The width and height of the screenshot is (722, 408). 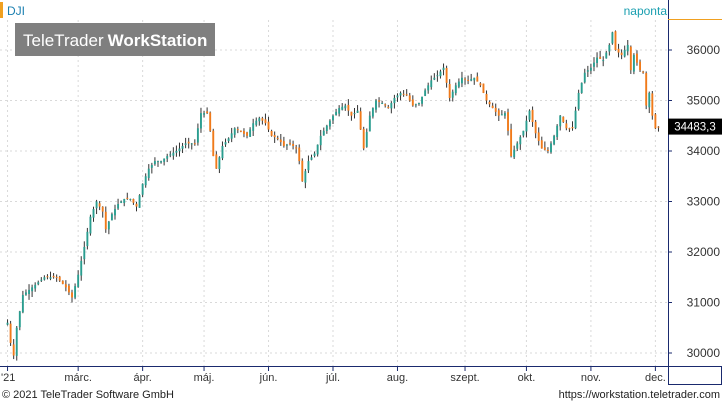 I want to click on x-tick-label: júl., so click(x=332, y=378).